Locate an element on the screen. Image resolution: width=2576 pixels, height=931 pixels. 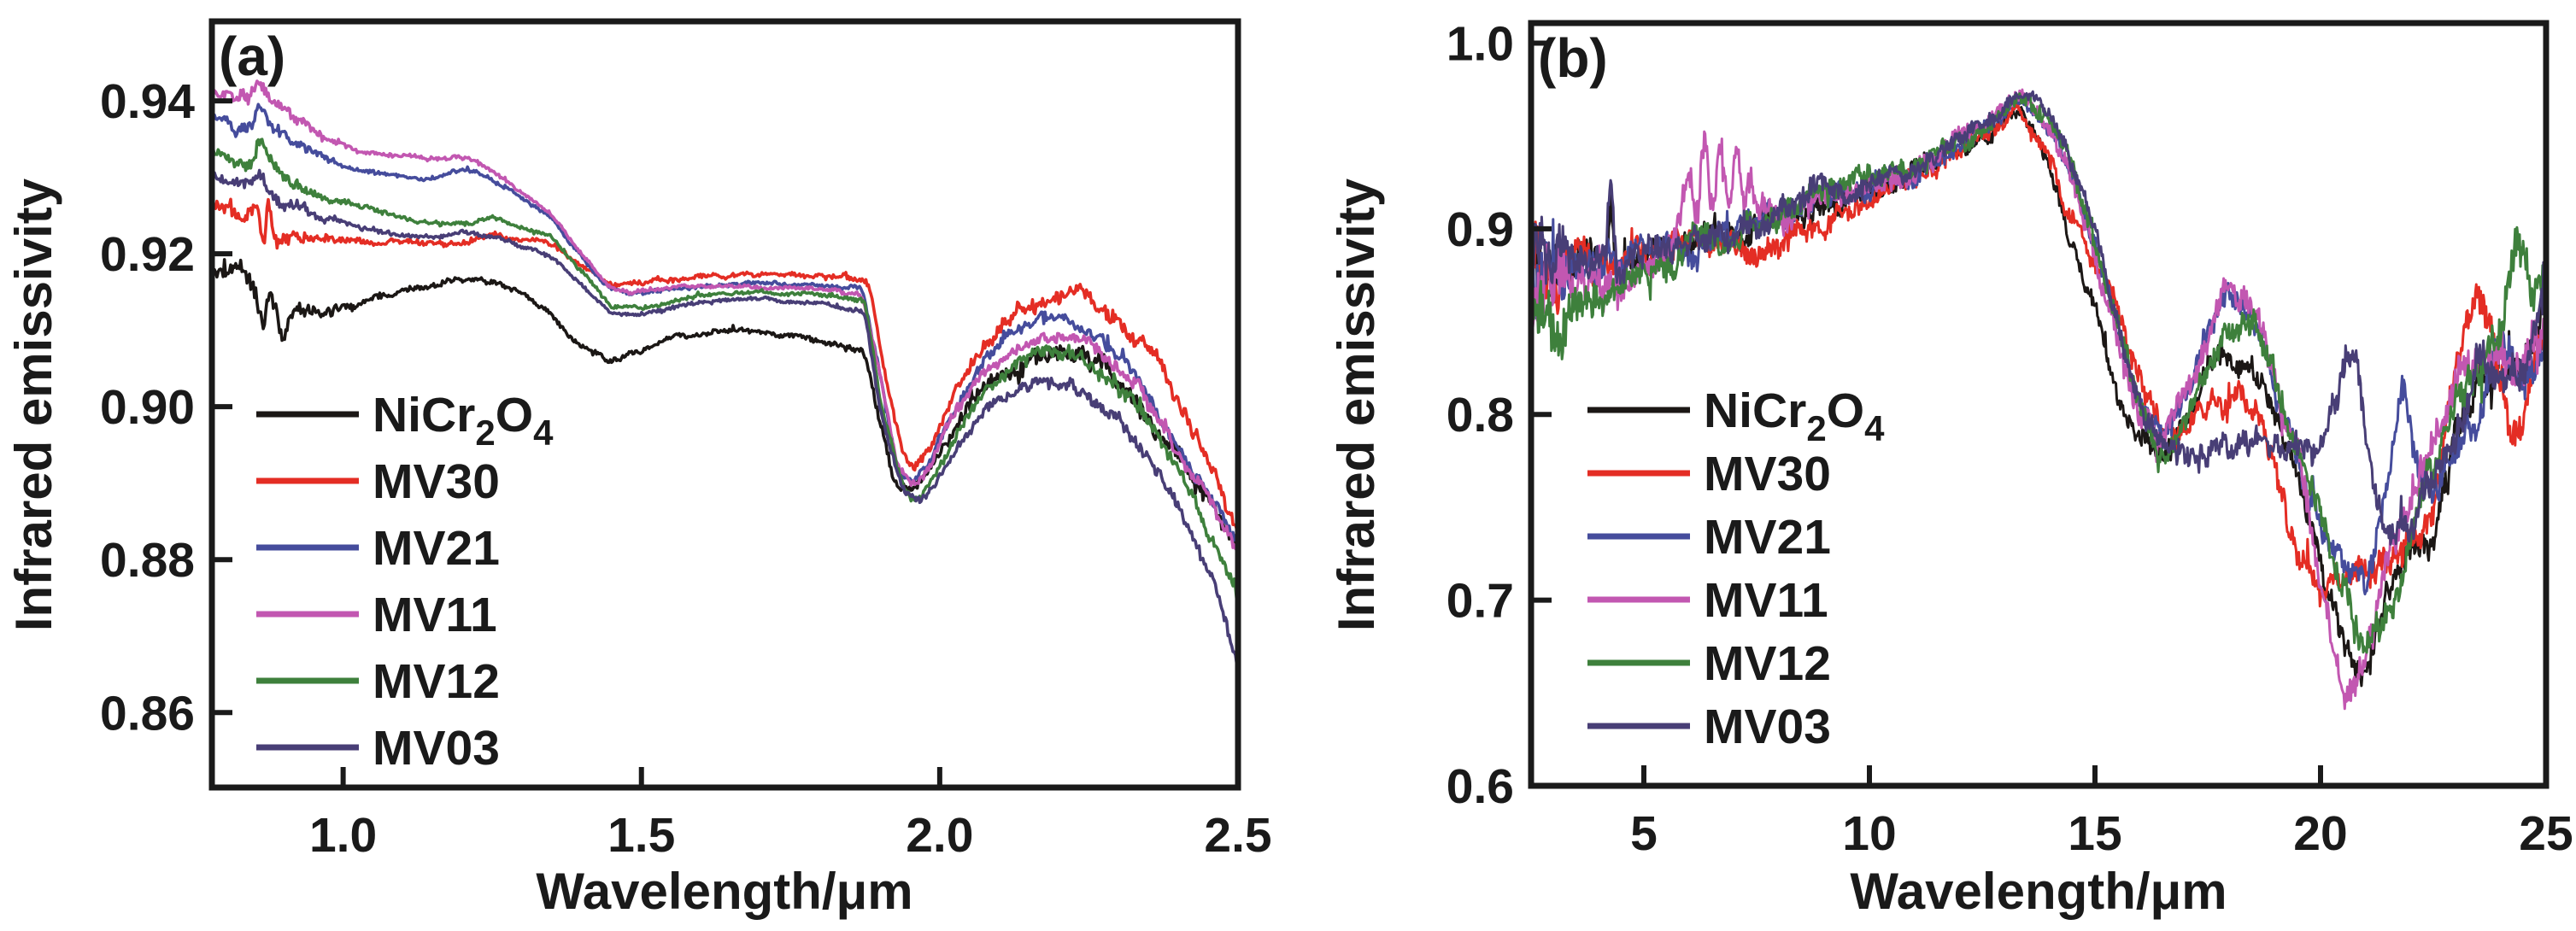
panel-a-y-axis-title: Infrared emissivity is located at coordinates (33, 405).